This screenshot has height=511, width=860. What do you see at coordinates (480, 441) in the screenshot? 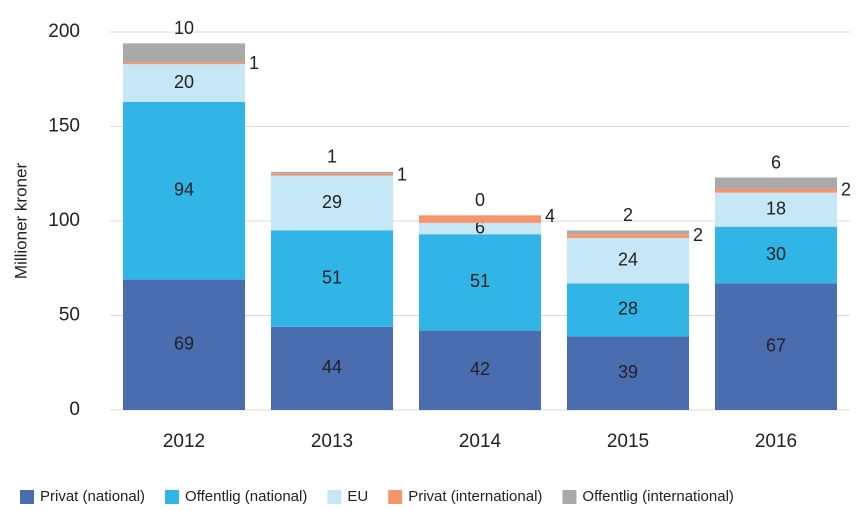
I see `x-tick-label: 2014` at bounding box center [480, 441].